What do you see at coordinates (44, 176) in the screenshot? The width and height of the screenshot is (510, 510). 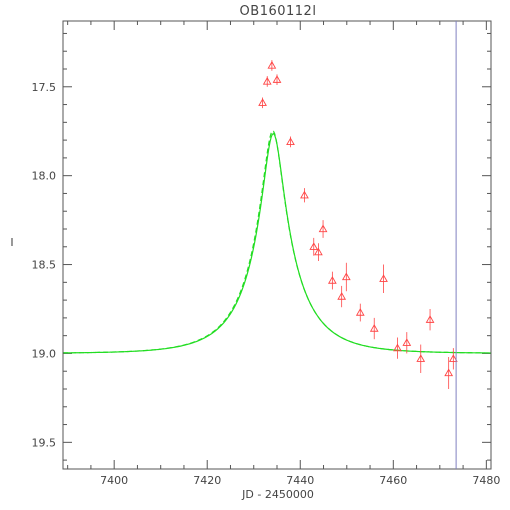 I see `y-tick-label: 18.0` at bounding box center [44, 176].